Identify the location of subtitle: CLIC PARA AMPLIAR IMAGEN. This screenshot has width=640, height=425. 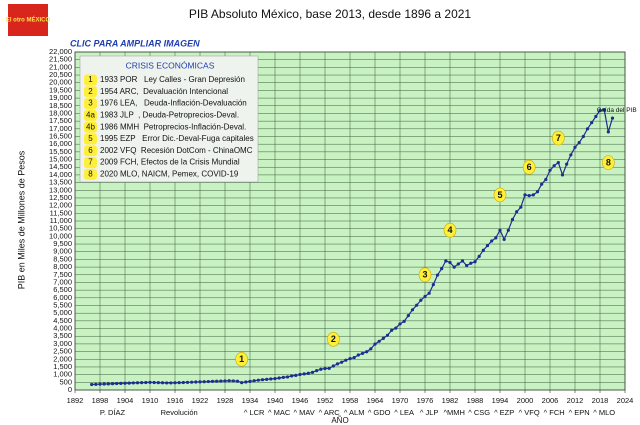
(135, 43).